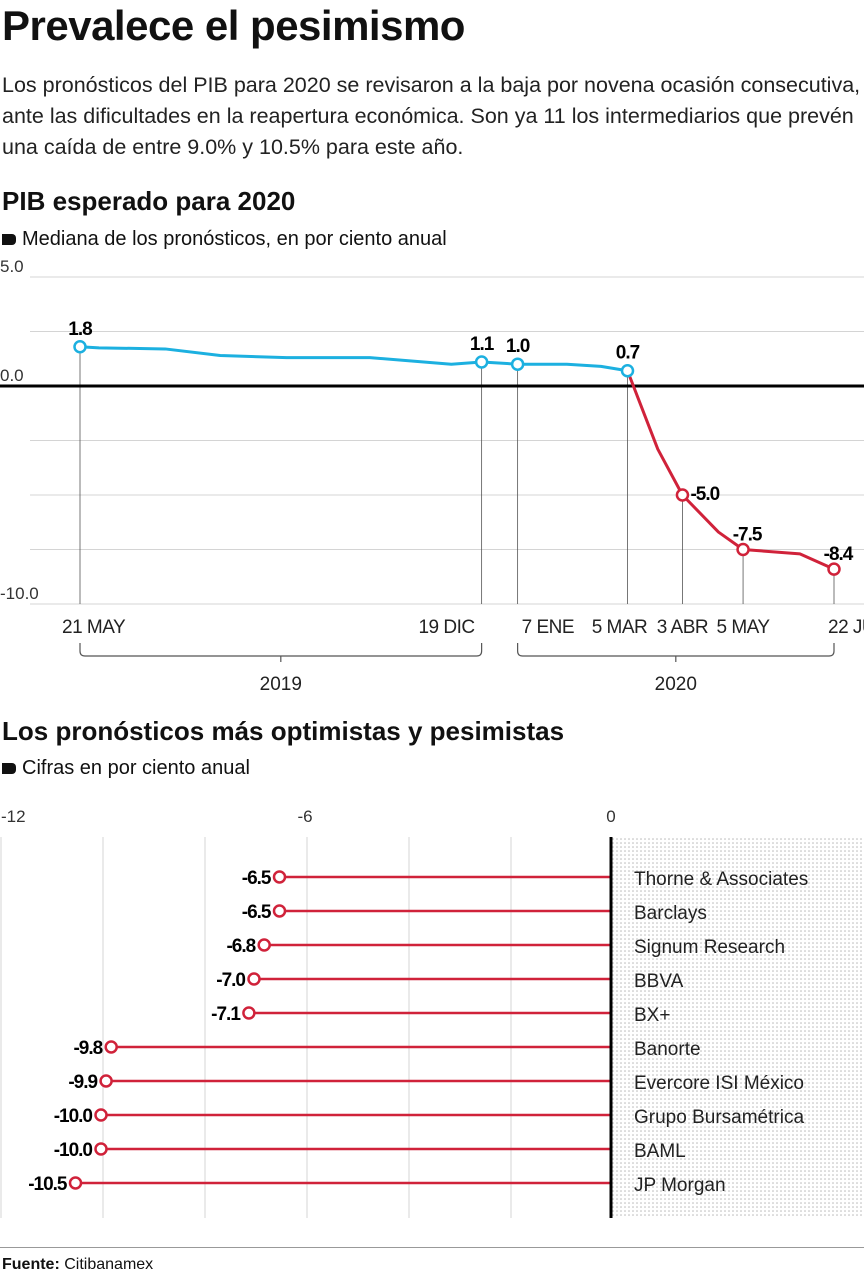 The width and height of the screenshot is (864, 1278). What do you see at coordinates (730, 470) in the screenshot?
I see `series-line-decline` at bounding box center [730, 470].